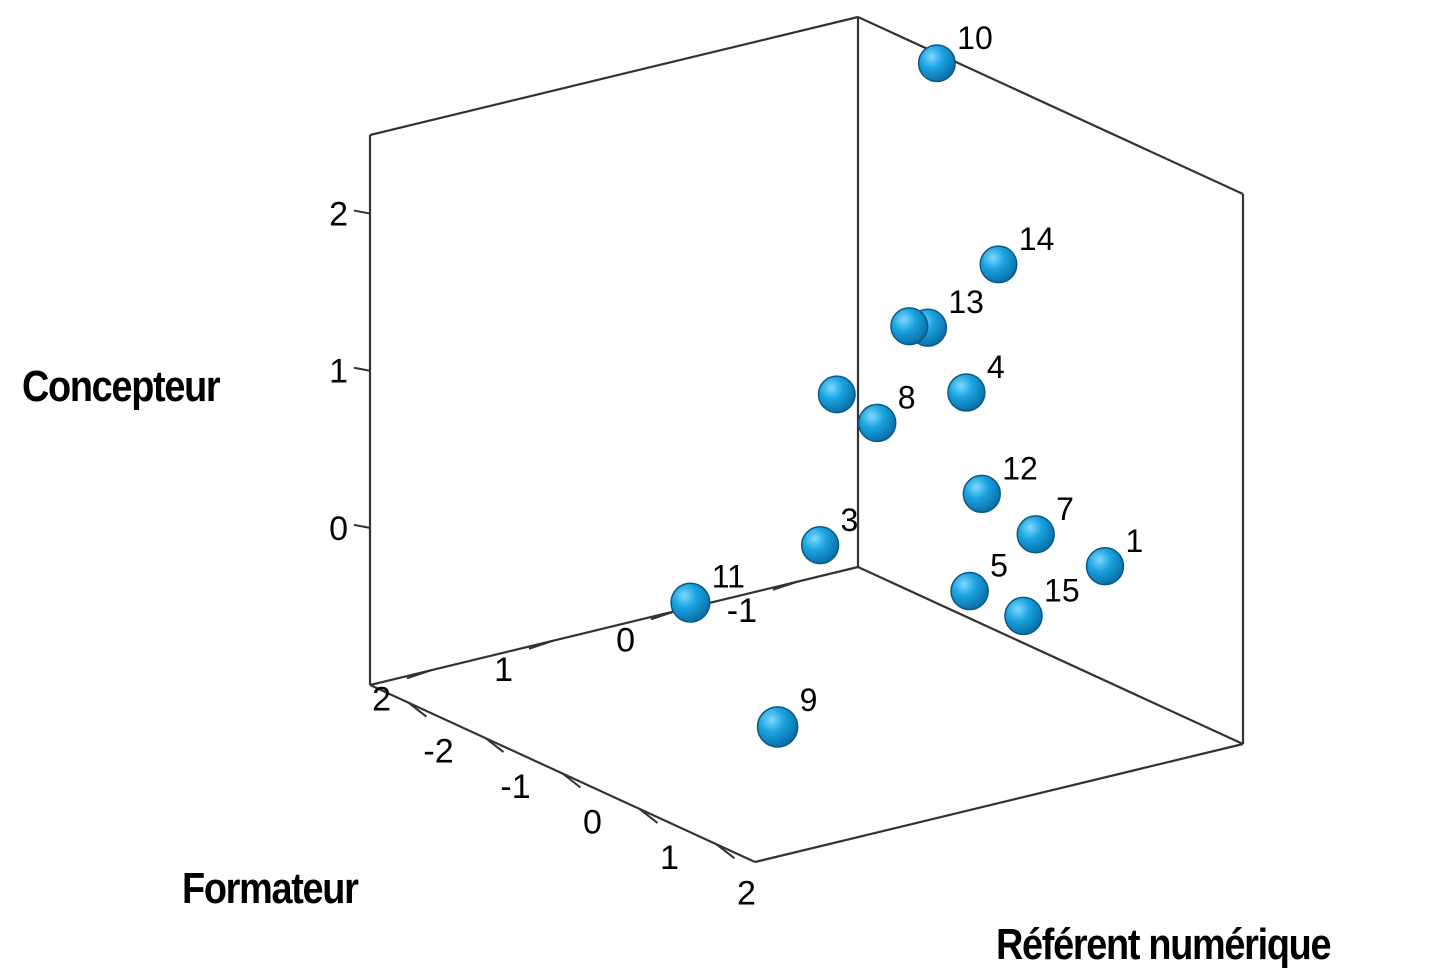 The height and width of the screenshot is (974, 1441). What do you see at coordinates (381, 699) in the screenshot?
I see `y-tick-label: 2` at bounding box center [381, 699].